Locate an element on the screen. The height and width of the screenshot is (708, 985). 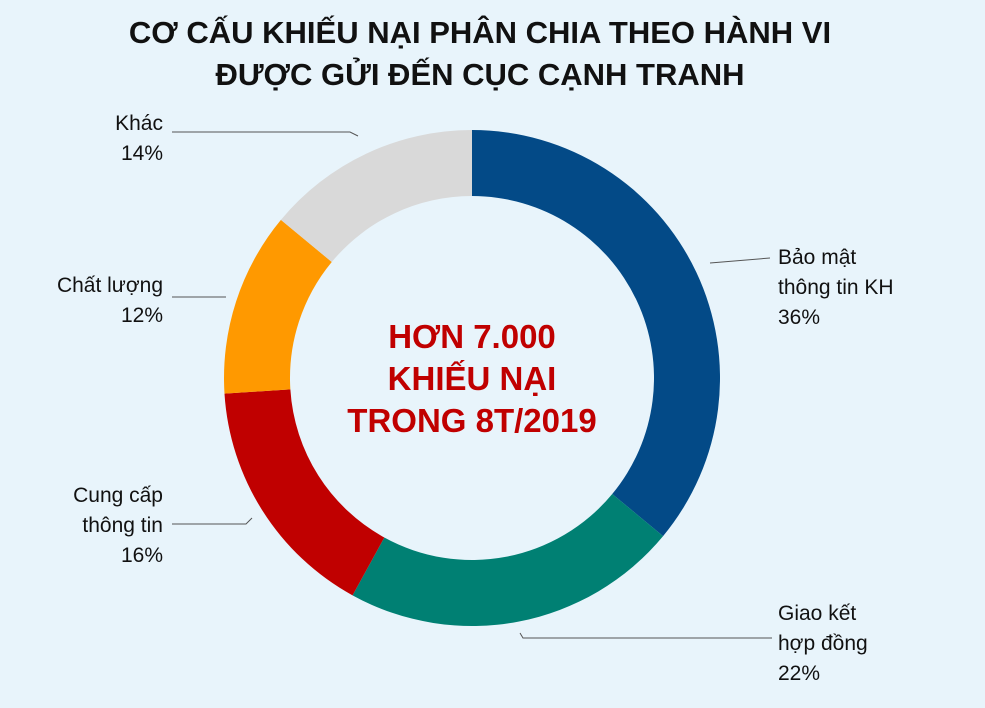
slice-label: Bảo mật thông tin KH 36% is located at coordinates (836, 287).